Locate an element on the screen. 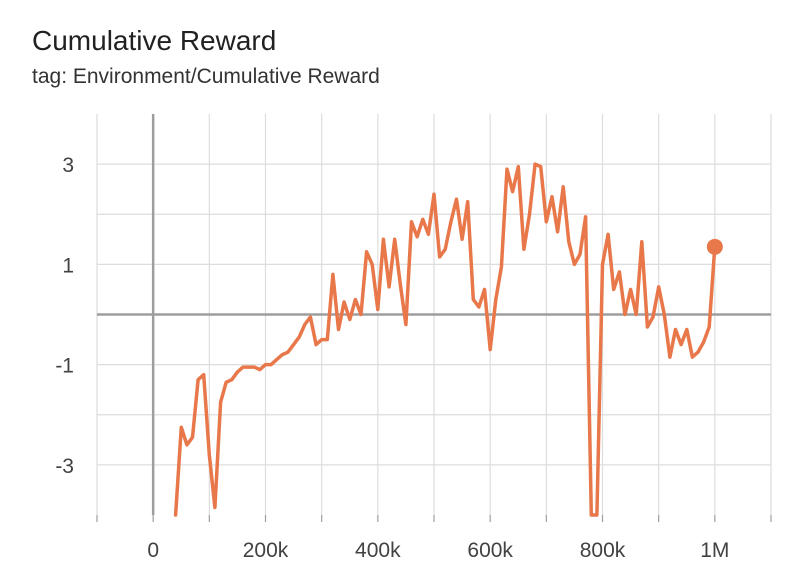  x-tick-label: 600k is located at coordinates (490, 550).